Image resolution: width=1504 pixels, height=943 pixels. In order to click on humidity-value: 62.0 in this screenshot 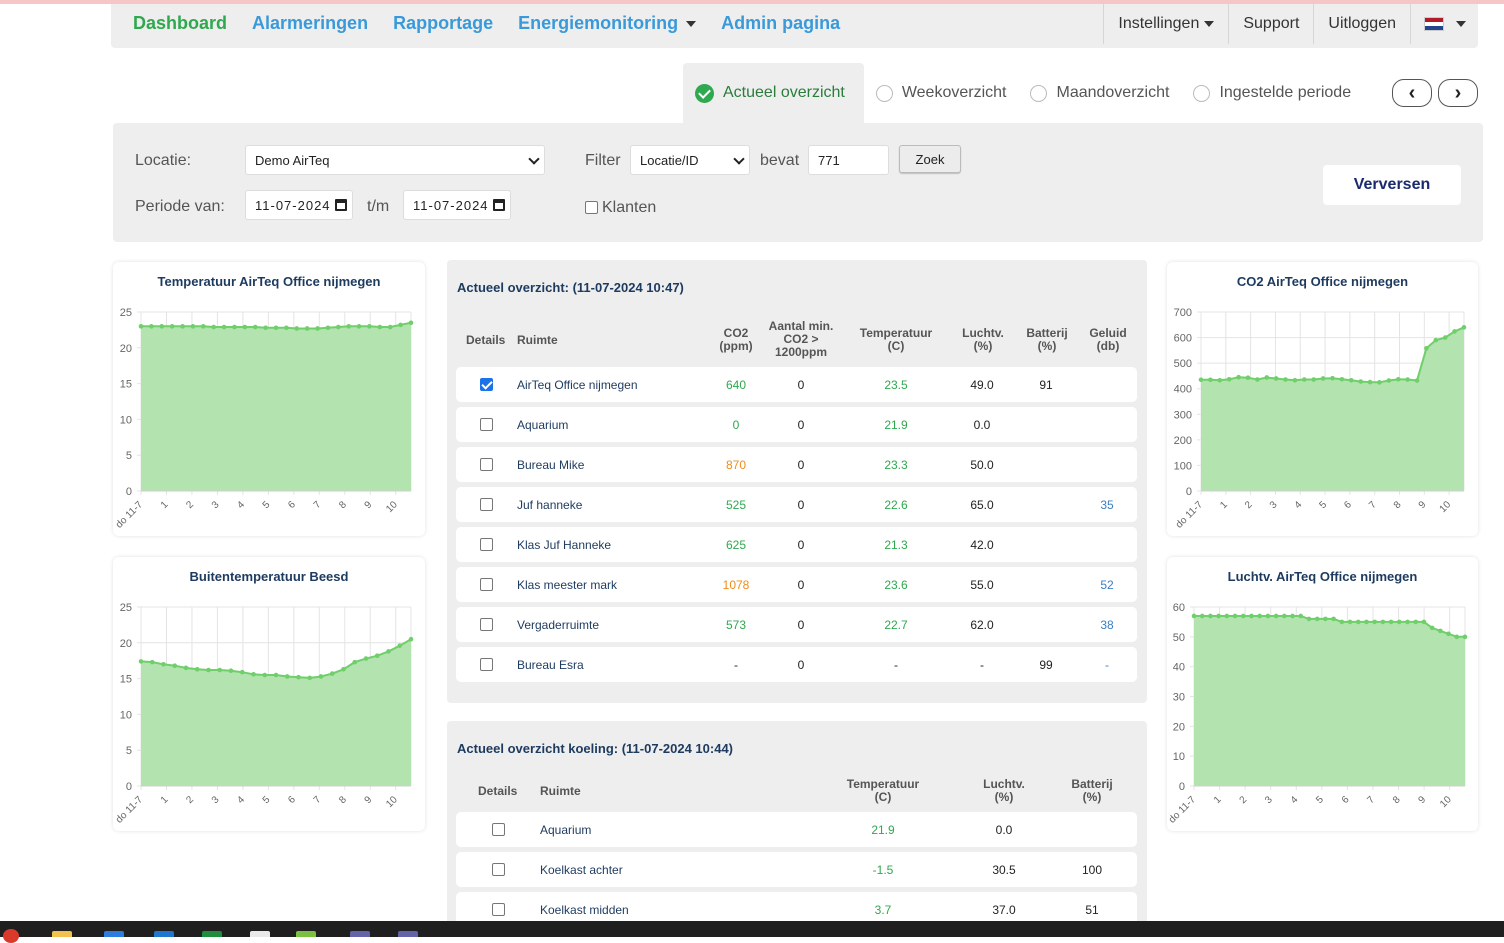, I will do `click(982, 624)`.